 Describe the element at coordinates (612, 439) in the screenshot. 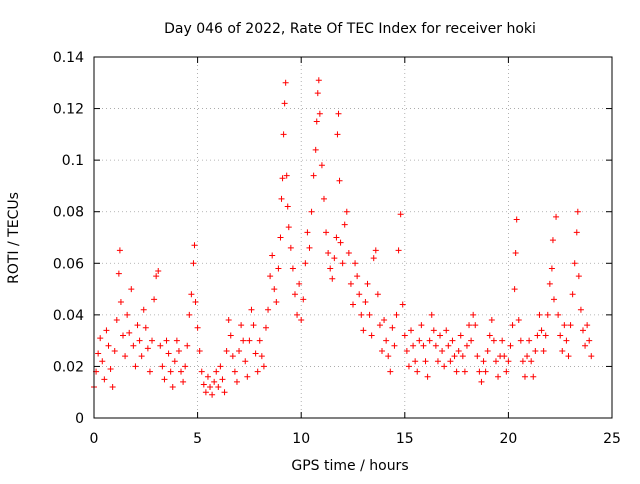

I see `x-tick-label-5: 25` at that location.